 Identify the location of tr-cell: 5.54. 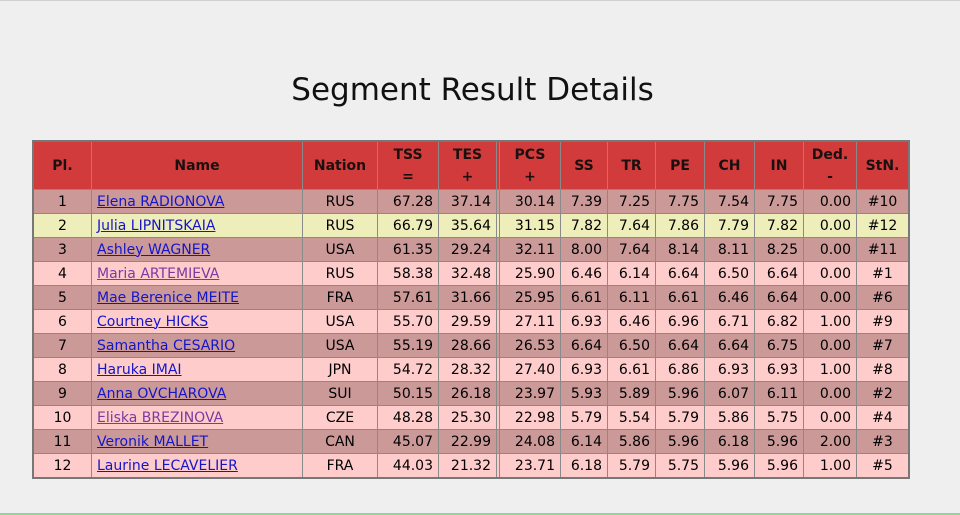
(631, 417).